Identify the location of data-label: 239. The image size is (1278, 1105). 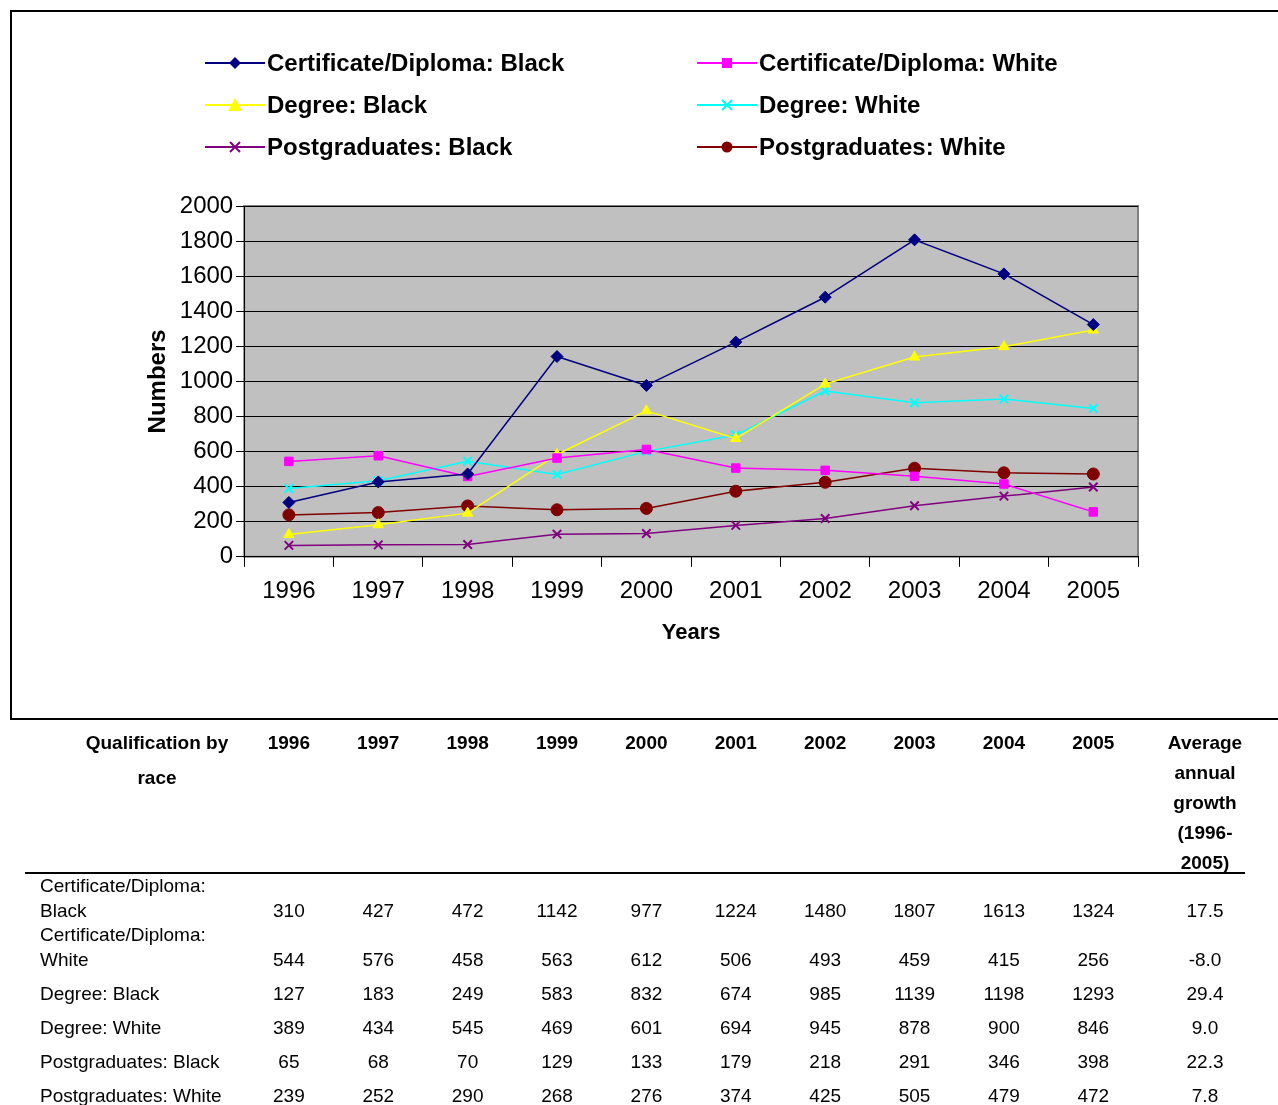
(289, 1095).